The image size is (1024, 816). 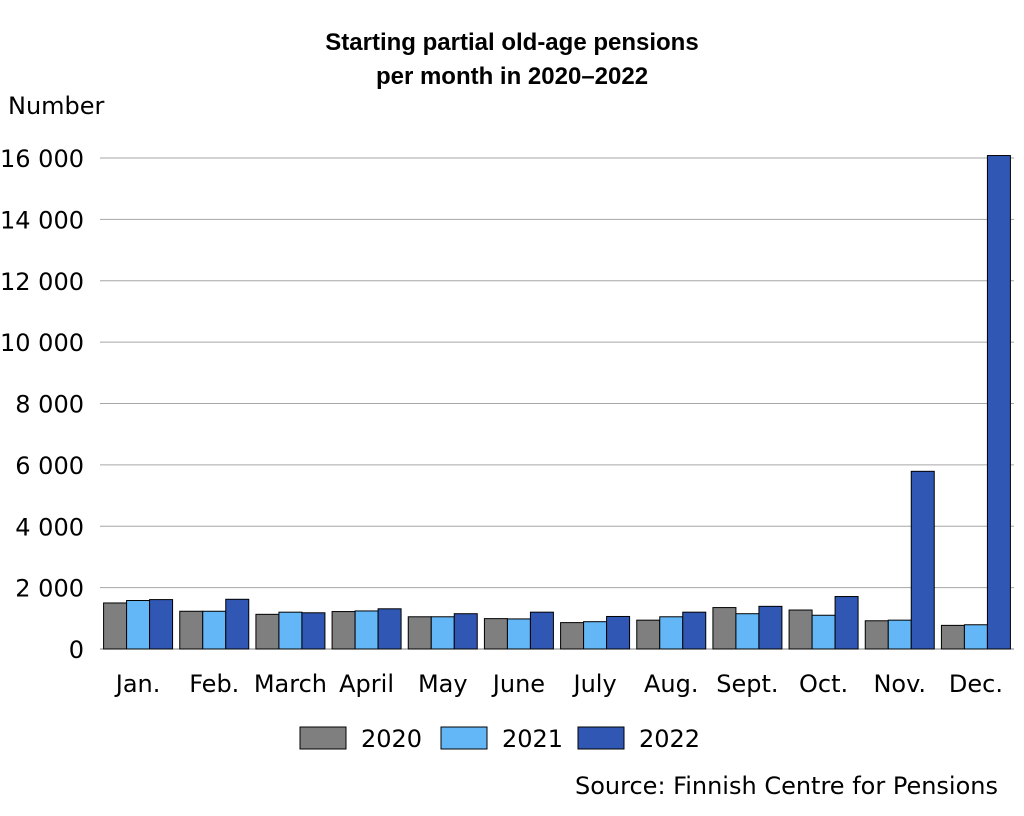 I want to click on bar-2021-june, so click(x=518, y=634).